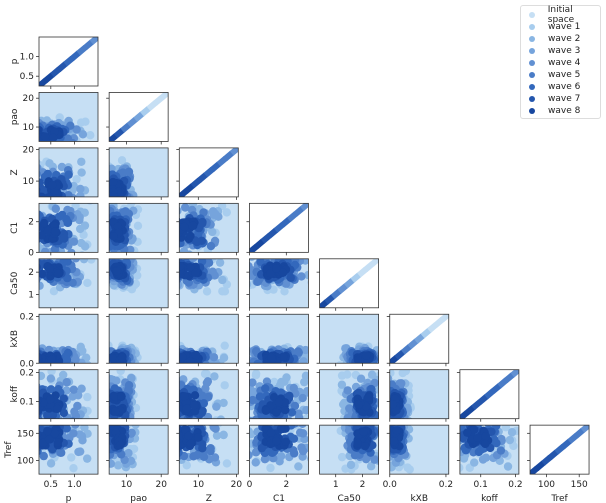  What do you see at coordinates (27, 77) in the screenshot?
I see `y-tick-label: 0.5` at bounding box center [27, 77].